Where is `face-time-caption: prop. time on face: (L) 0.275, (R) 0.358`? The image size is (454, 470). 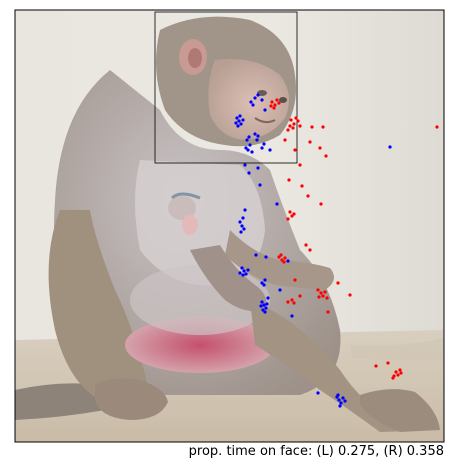
face-time-caption: prop. time on face: (L) 0.275, (R) 0.358 is located at coordinates (316, 451).